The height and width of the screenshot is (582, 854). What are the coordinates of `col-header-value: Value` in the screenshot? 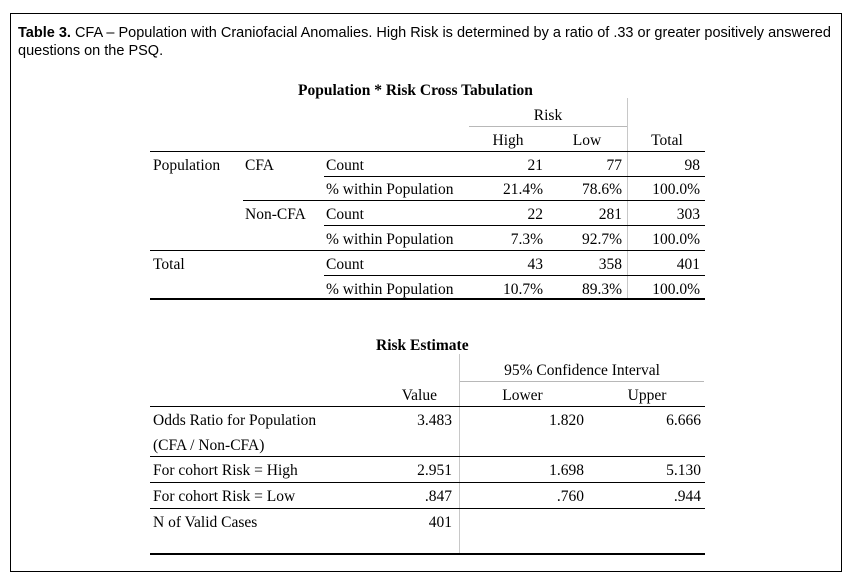 It's located at (419, 395).